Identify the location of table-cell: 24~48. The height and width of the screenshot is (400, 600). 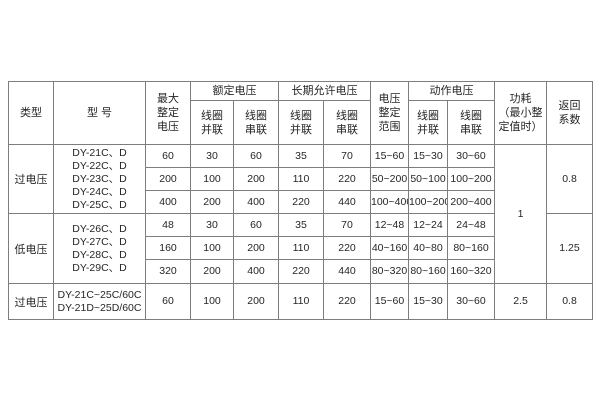
(471, 225).